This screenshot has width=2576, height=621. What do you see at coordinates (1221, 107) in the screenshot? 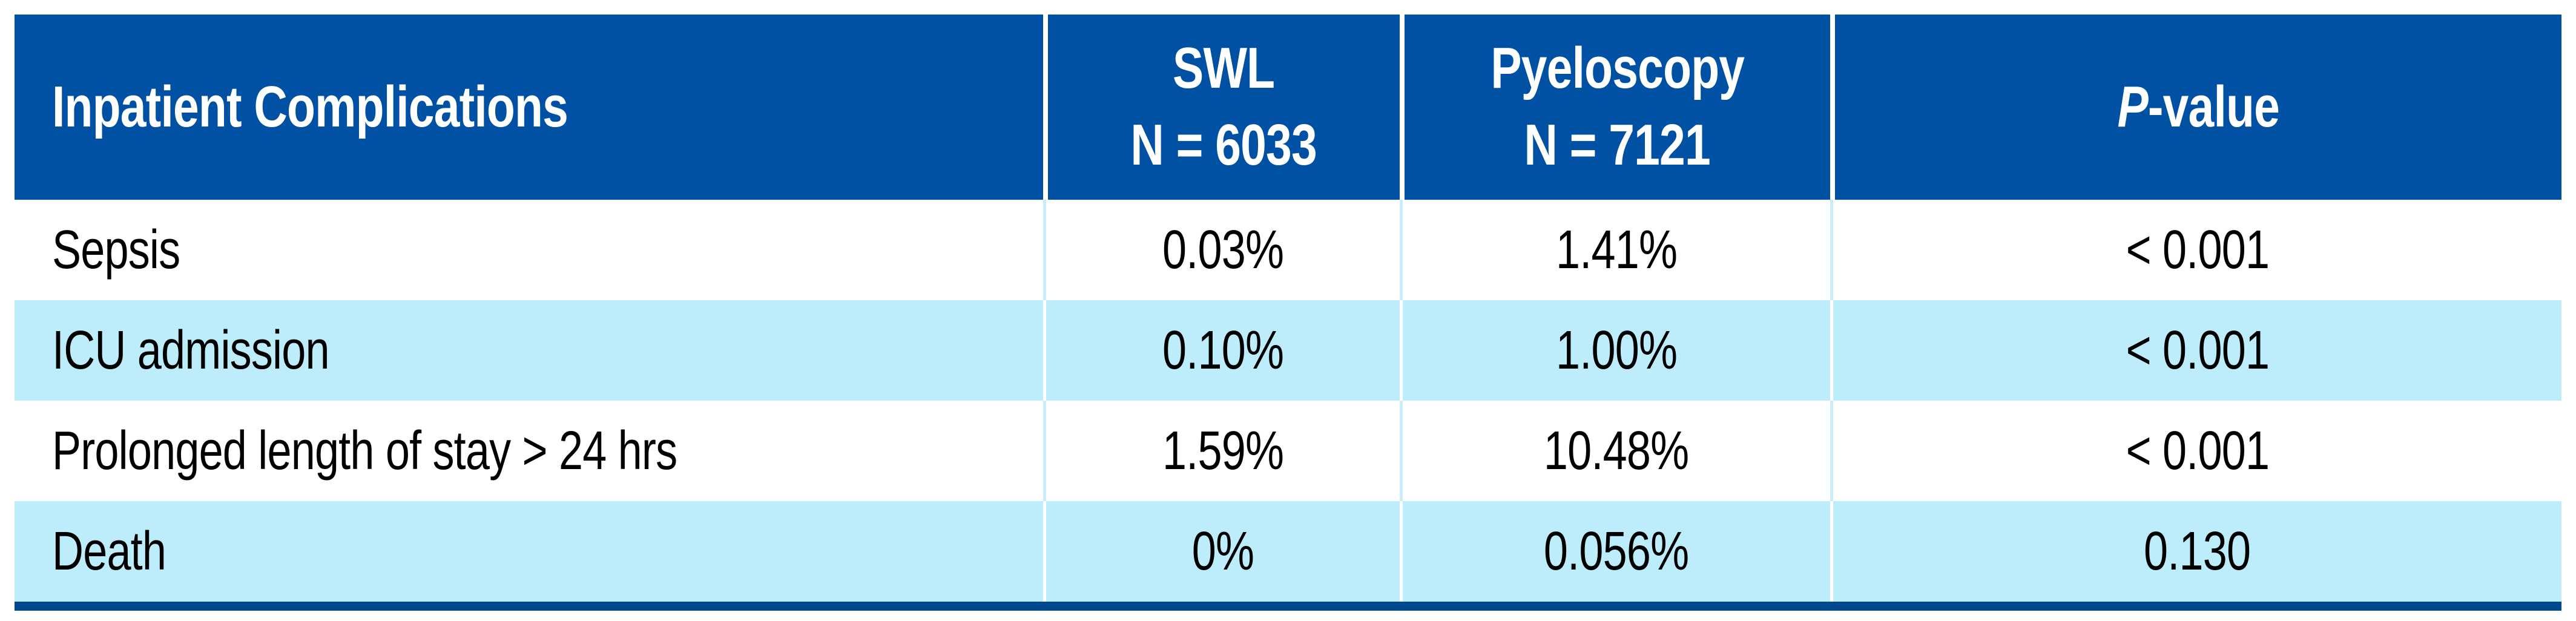
I see `header-cell-swl: SWL N = 6033` at bounding box center [1221, 107].